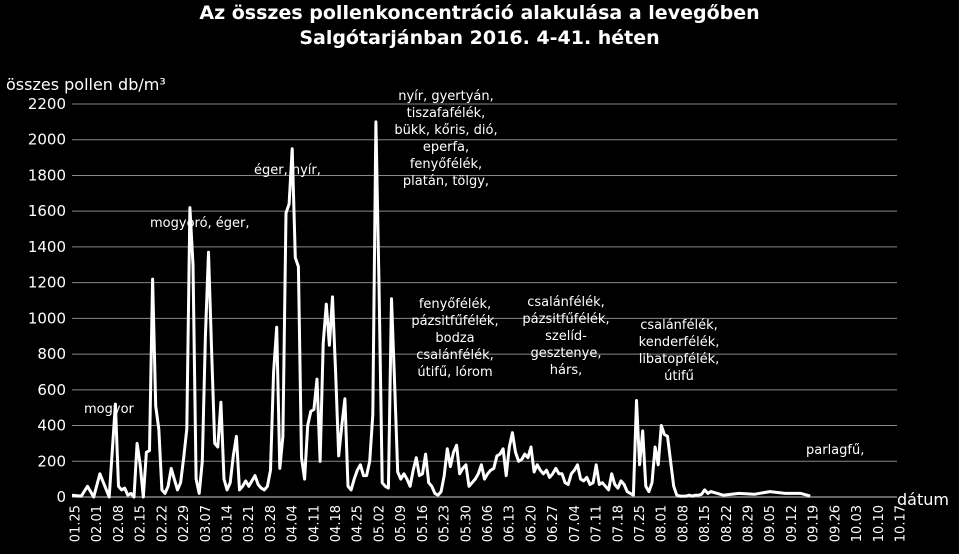  Describe the element at coordinates (446, 96) in the screenshot. I see `annotation-line: nyír, gyertyán,` at that location.